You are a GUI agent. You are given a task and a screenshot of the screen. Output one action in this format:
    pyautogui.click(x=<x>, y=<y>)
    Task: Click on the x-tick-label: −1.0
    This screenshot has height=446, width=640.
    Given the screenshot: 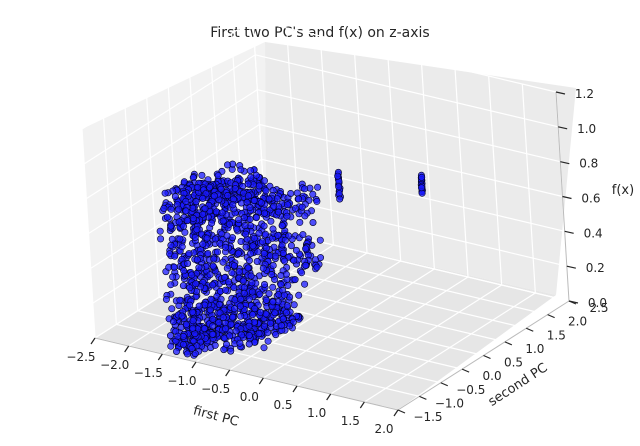 What is the action you would take?
    pyautogui.click(x=181, y=381)
    